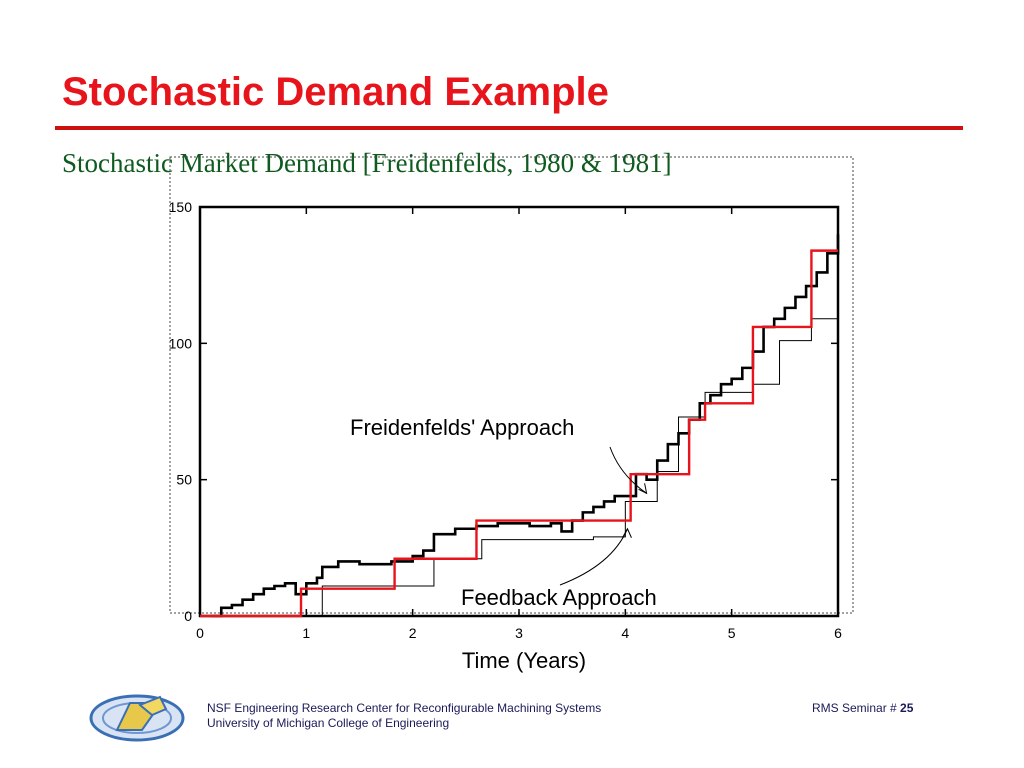  I want to click on x-tick-label: 6, so click(838, 633).